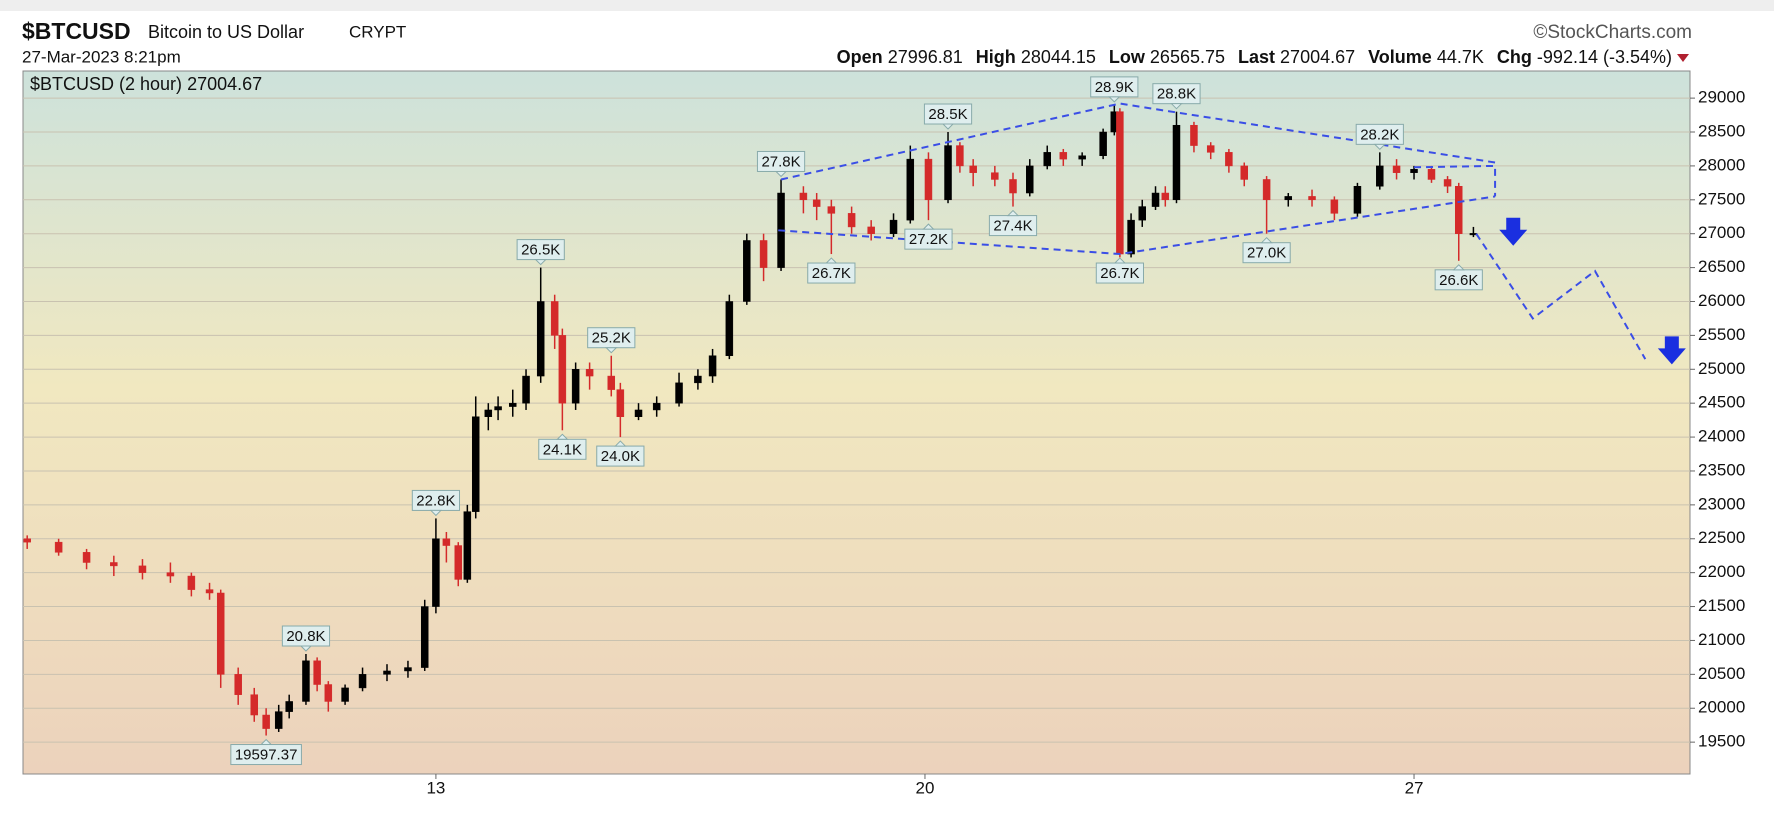  I want to click on annotation-label: 22.8K, so click(435, 500).